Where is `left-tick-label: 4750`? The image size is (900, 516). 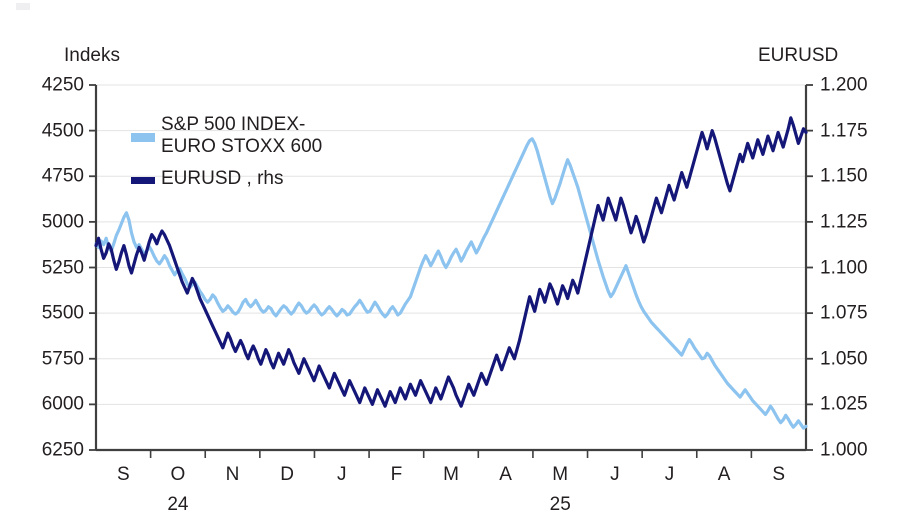
left-tick-label: 4750 is located at coordinates (62, 176).